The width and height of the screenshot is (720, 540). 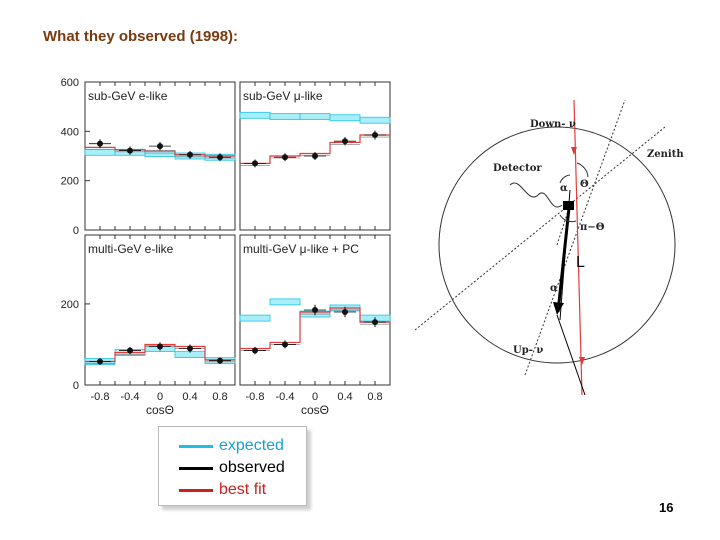 I want to click on theta-arc, so click(x=582, y=170).